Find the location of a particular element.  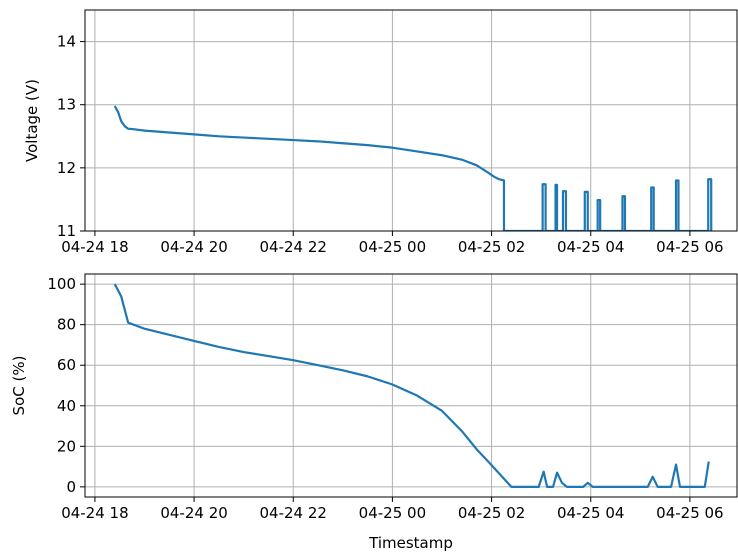

soc-x-tick-label: 04-24 22 is located at coordinates (293, 513).